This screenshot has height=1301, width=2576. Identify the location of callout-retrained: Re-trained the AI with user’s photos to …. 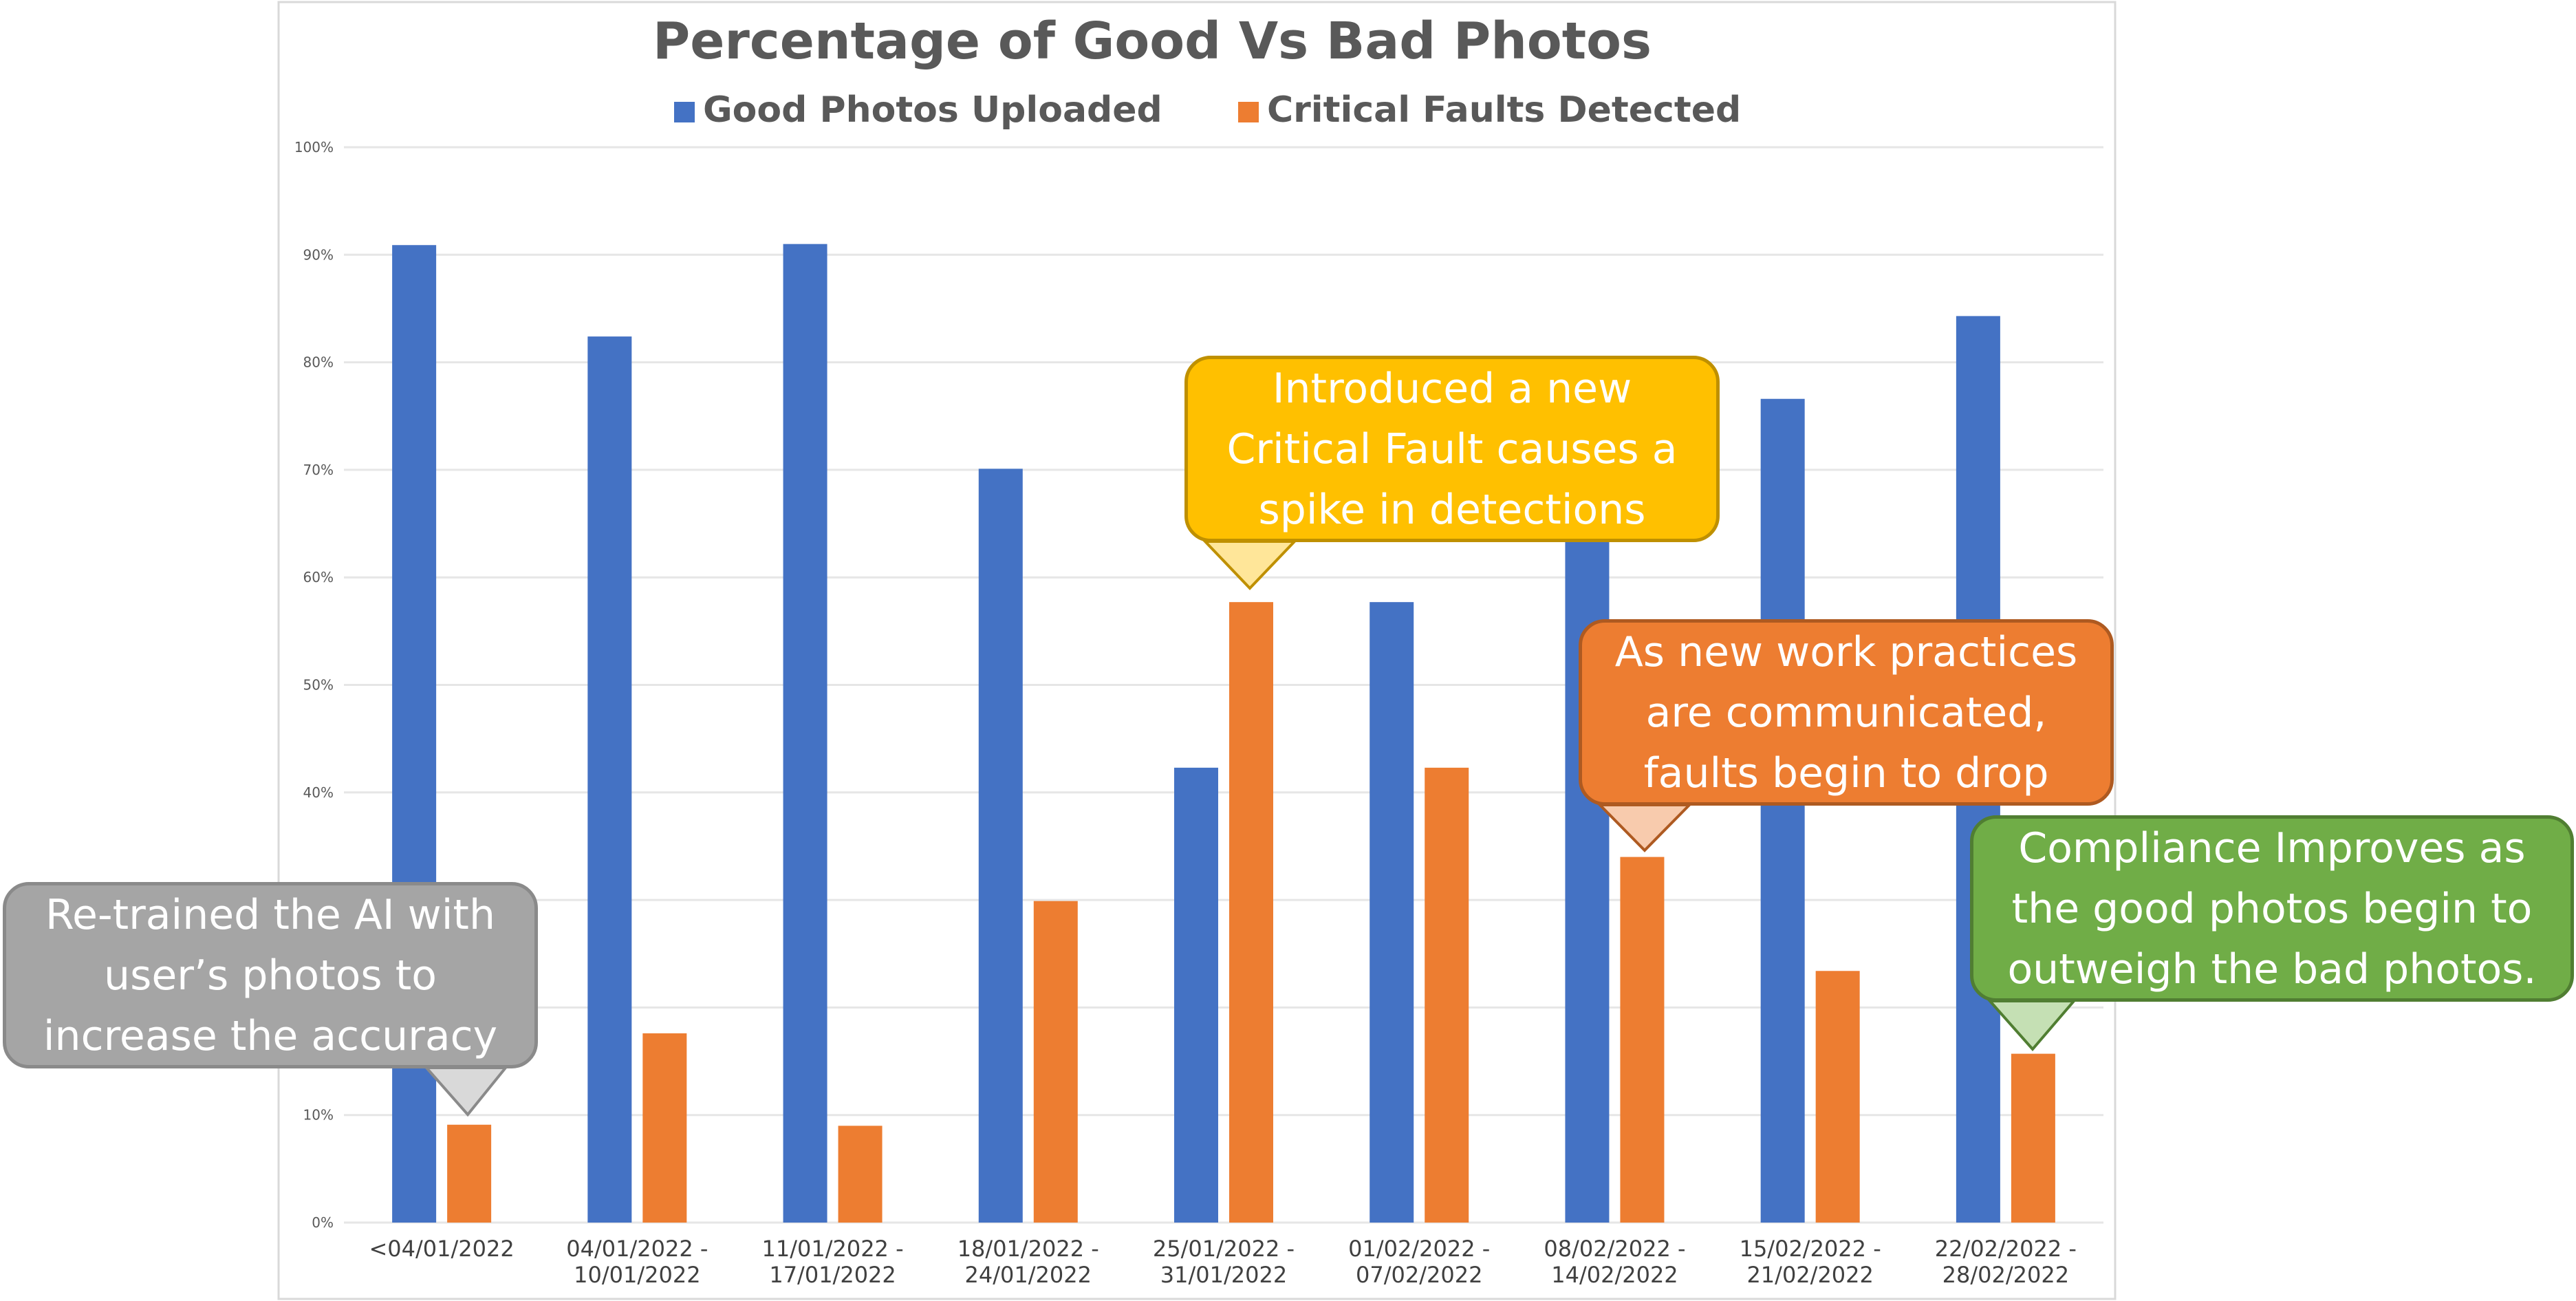
(270, 975).